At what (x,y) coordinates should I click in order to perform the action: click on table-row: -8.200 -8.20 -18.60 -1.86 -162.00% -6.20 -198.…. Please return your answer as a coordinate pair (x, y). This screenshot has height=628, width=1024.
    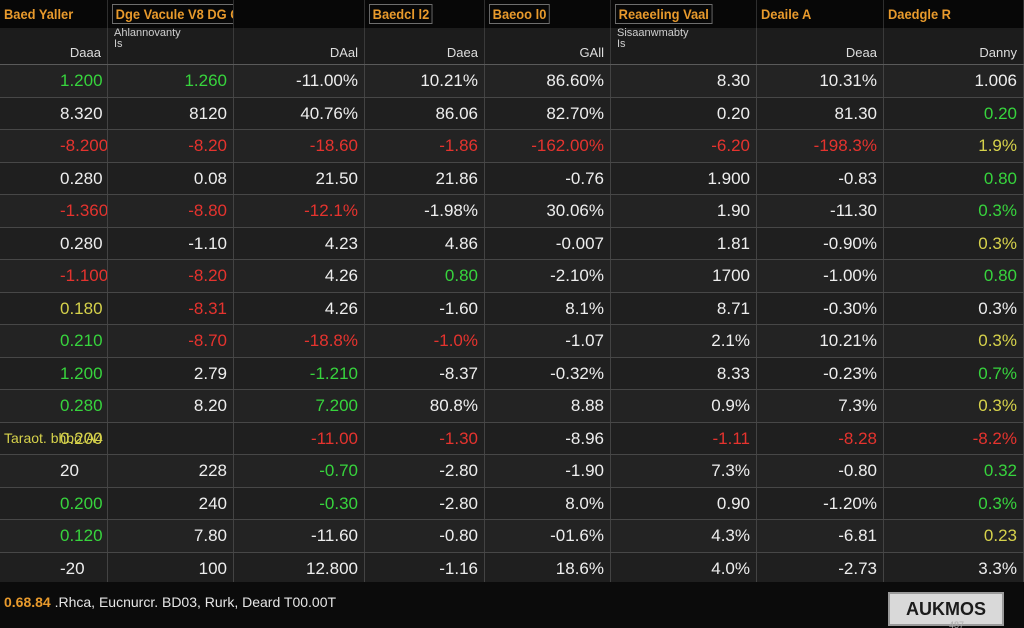
    Looking at the image, I should click on (512, 146).